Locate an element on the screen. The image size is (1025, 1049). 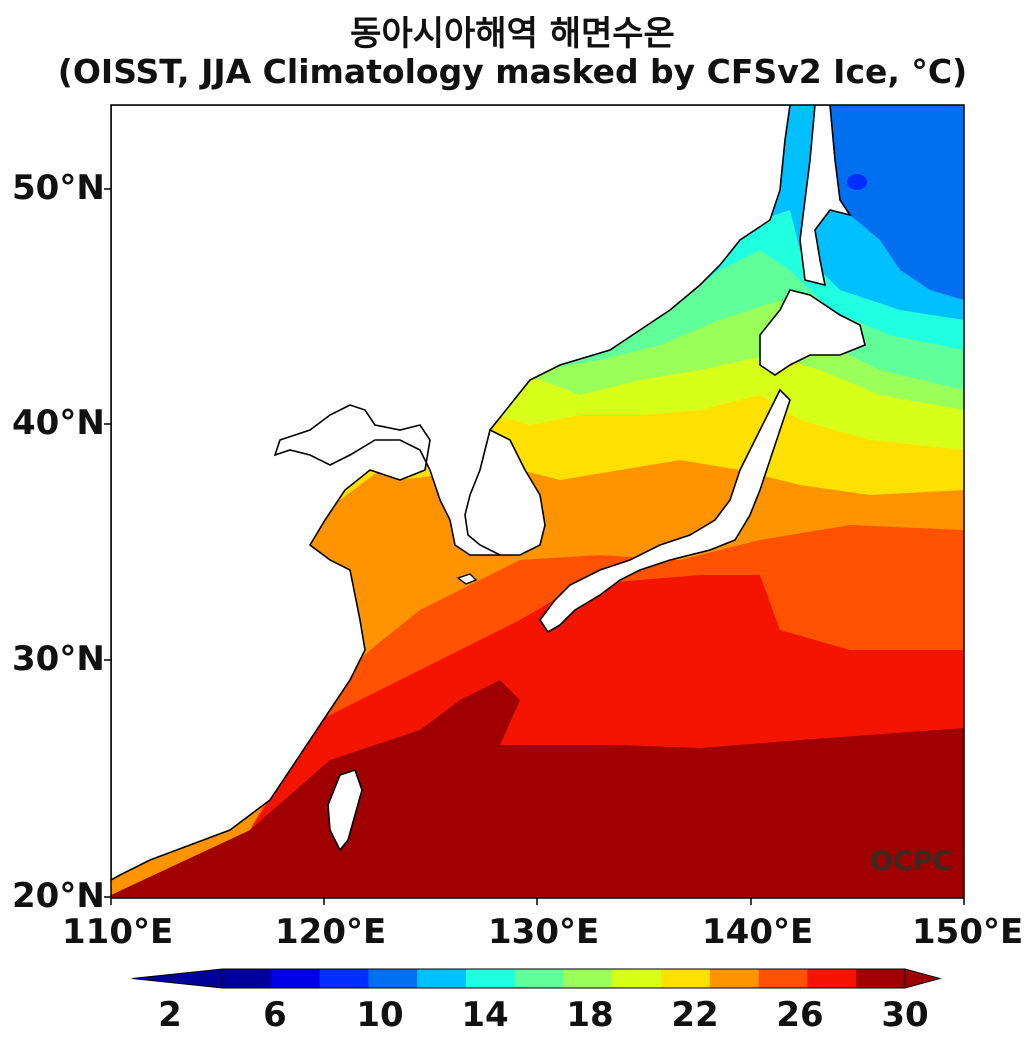
land-sakhalin is located at coordinates (825, 196).